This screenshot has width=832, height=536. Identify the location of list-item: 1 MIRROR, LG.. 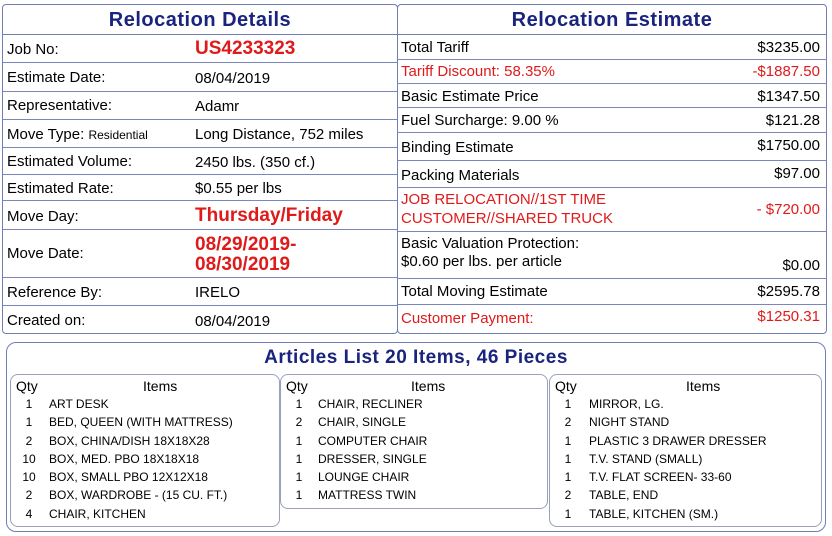
(685, 404).